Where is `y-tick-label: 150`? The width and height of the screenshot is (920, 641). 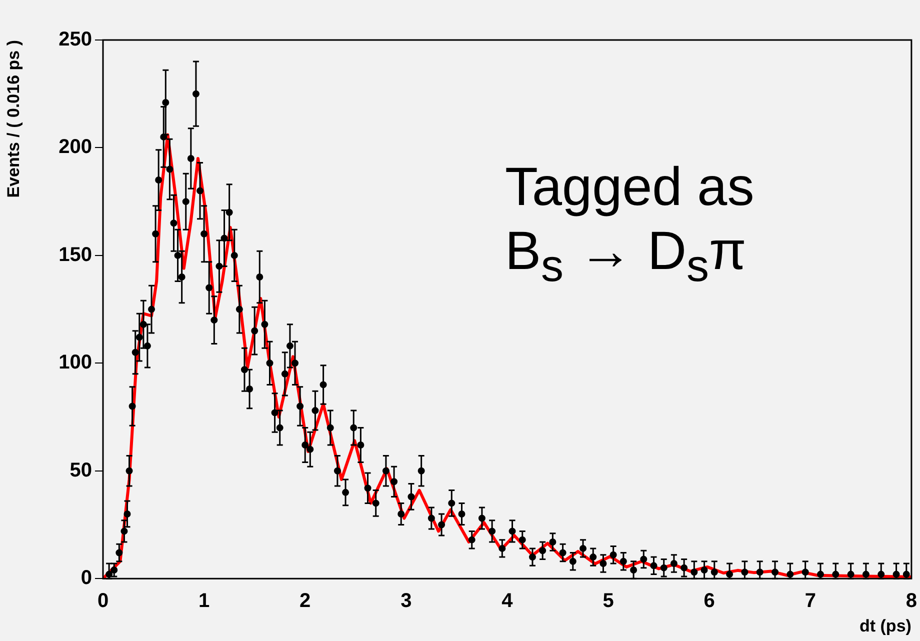
y-tick-label: 150 is located at coordinates (75, 255).